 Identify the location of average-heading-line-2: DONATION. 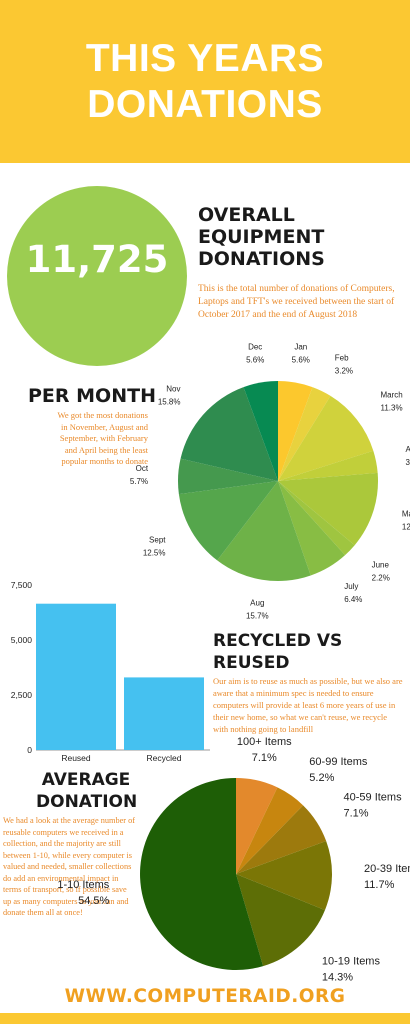
(87, 802).